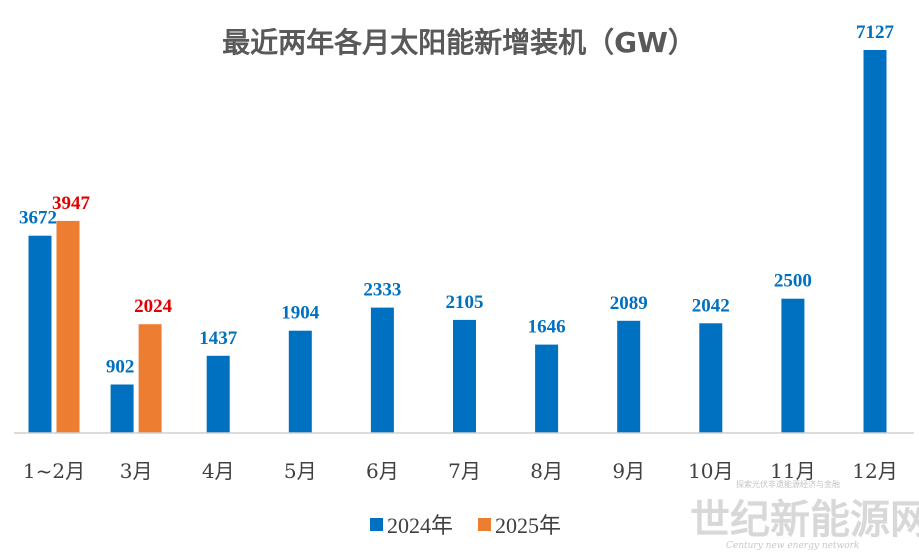  What do you see at coordinates (804, 519) in the screenshot?
I see `watermark-main-text: 世纪新能源网` at bounding box center [804, 519].